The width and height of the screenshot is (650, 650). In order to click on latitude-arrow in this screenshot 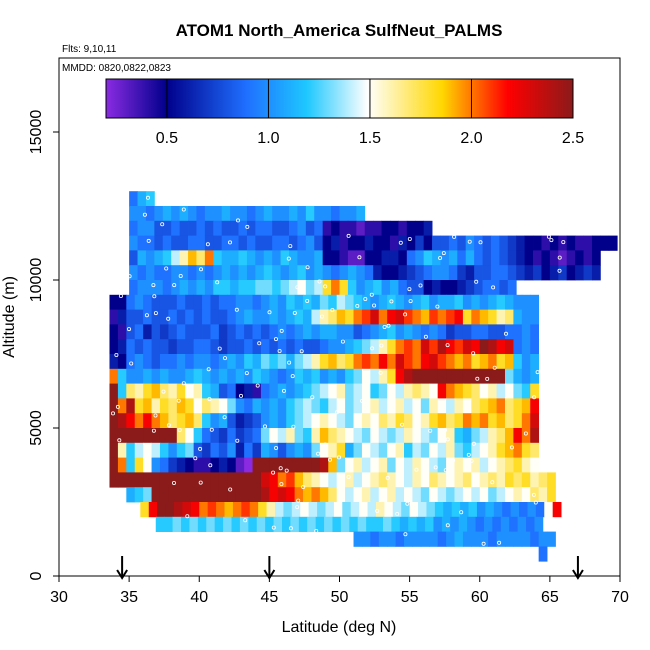, I will do `click(122, 568)`.